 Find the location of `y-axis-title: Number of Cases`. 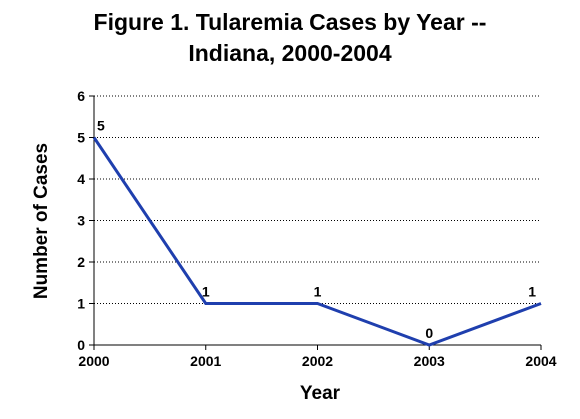

y-axis-title: Number of Cases is located at coordinates (41, 221).